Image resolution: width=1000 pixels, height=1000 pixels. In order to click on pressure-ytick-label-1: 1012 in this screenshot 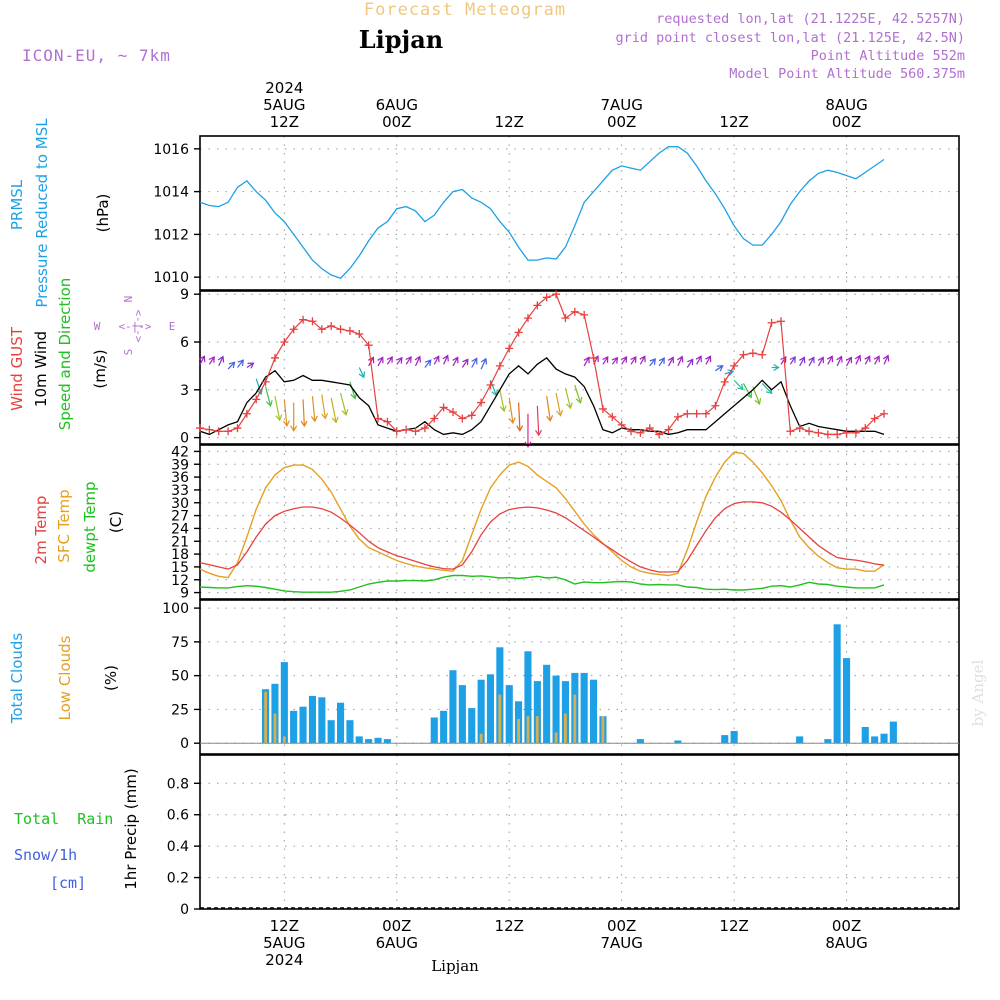, I will do `click(171, 235)`.